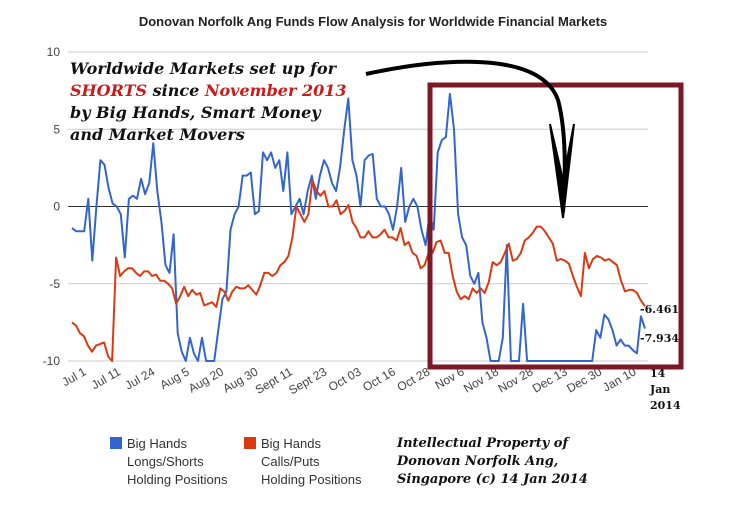  I want to click on annotation-shorts: SHORTS, so click(108, 90).